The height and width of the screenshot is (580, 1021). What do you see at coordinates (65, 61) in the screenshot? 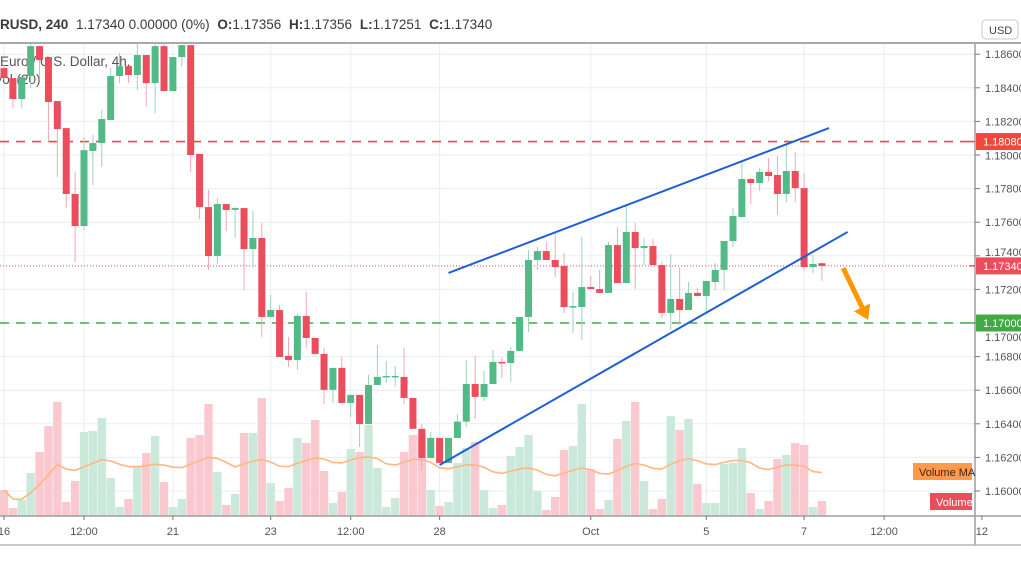
I see `series-legend-title: Euro / U.S. Dollar, 4h,` at bounding box center [65, 61].